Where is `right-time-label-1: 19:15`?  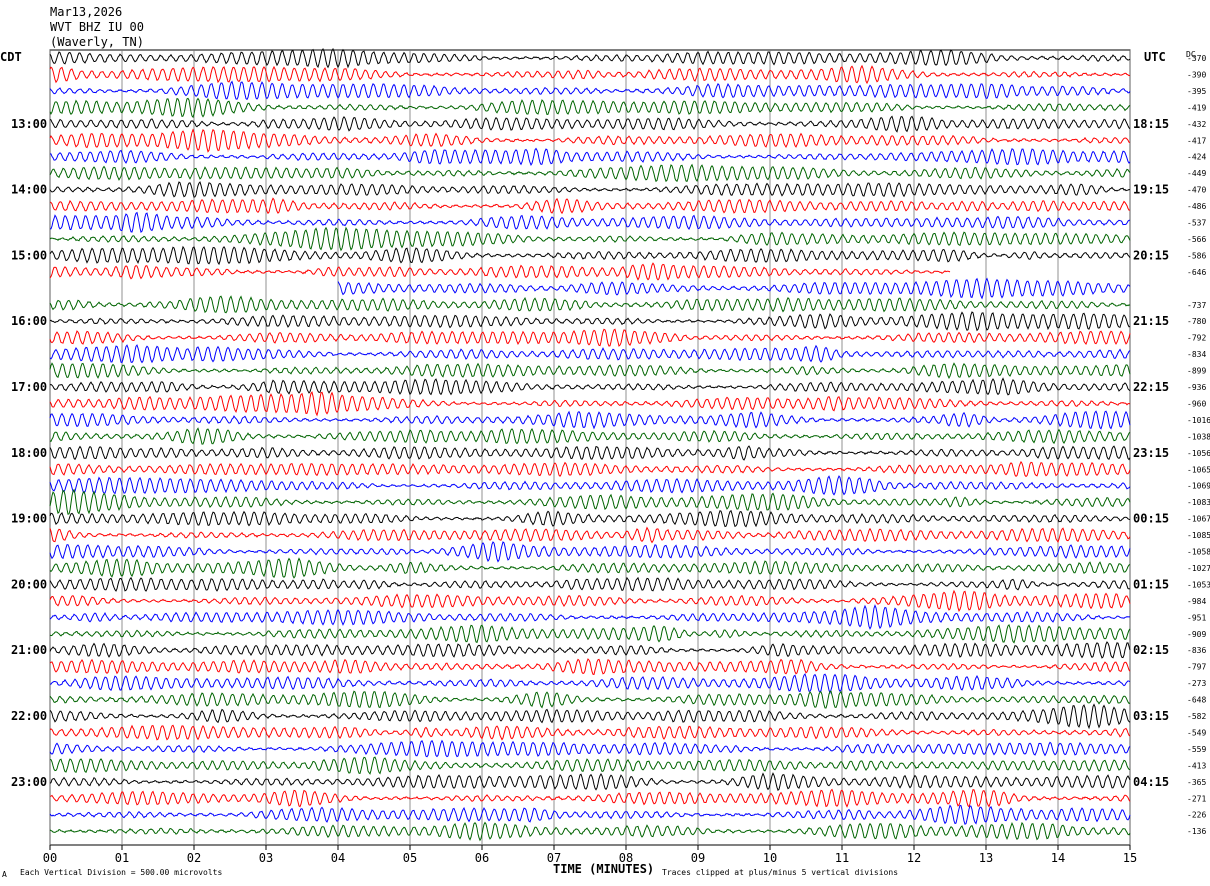
right-time-label-1: 19:15 is located at coordinates (1151, 190).